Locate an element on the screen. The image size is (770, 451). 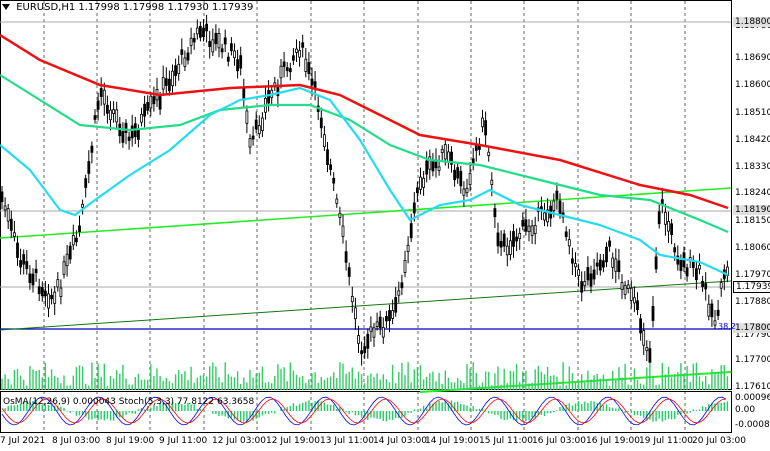
price-tick: 1.17610 is located at coordinates (752, 387).